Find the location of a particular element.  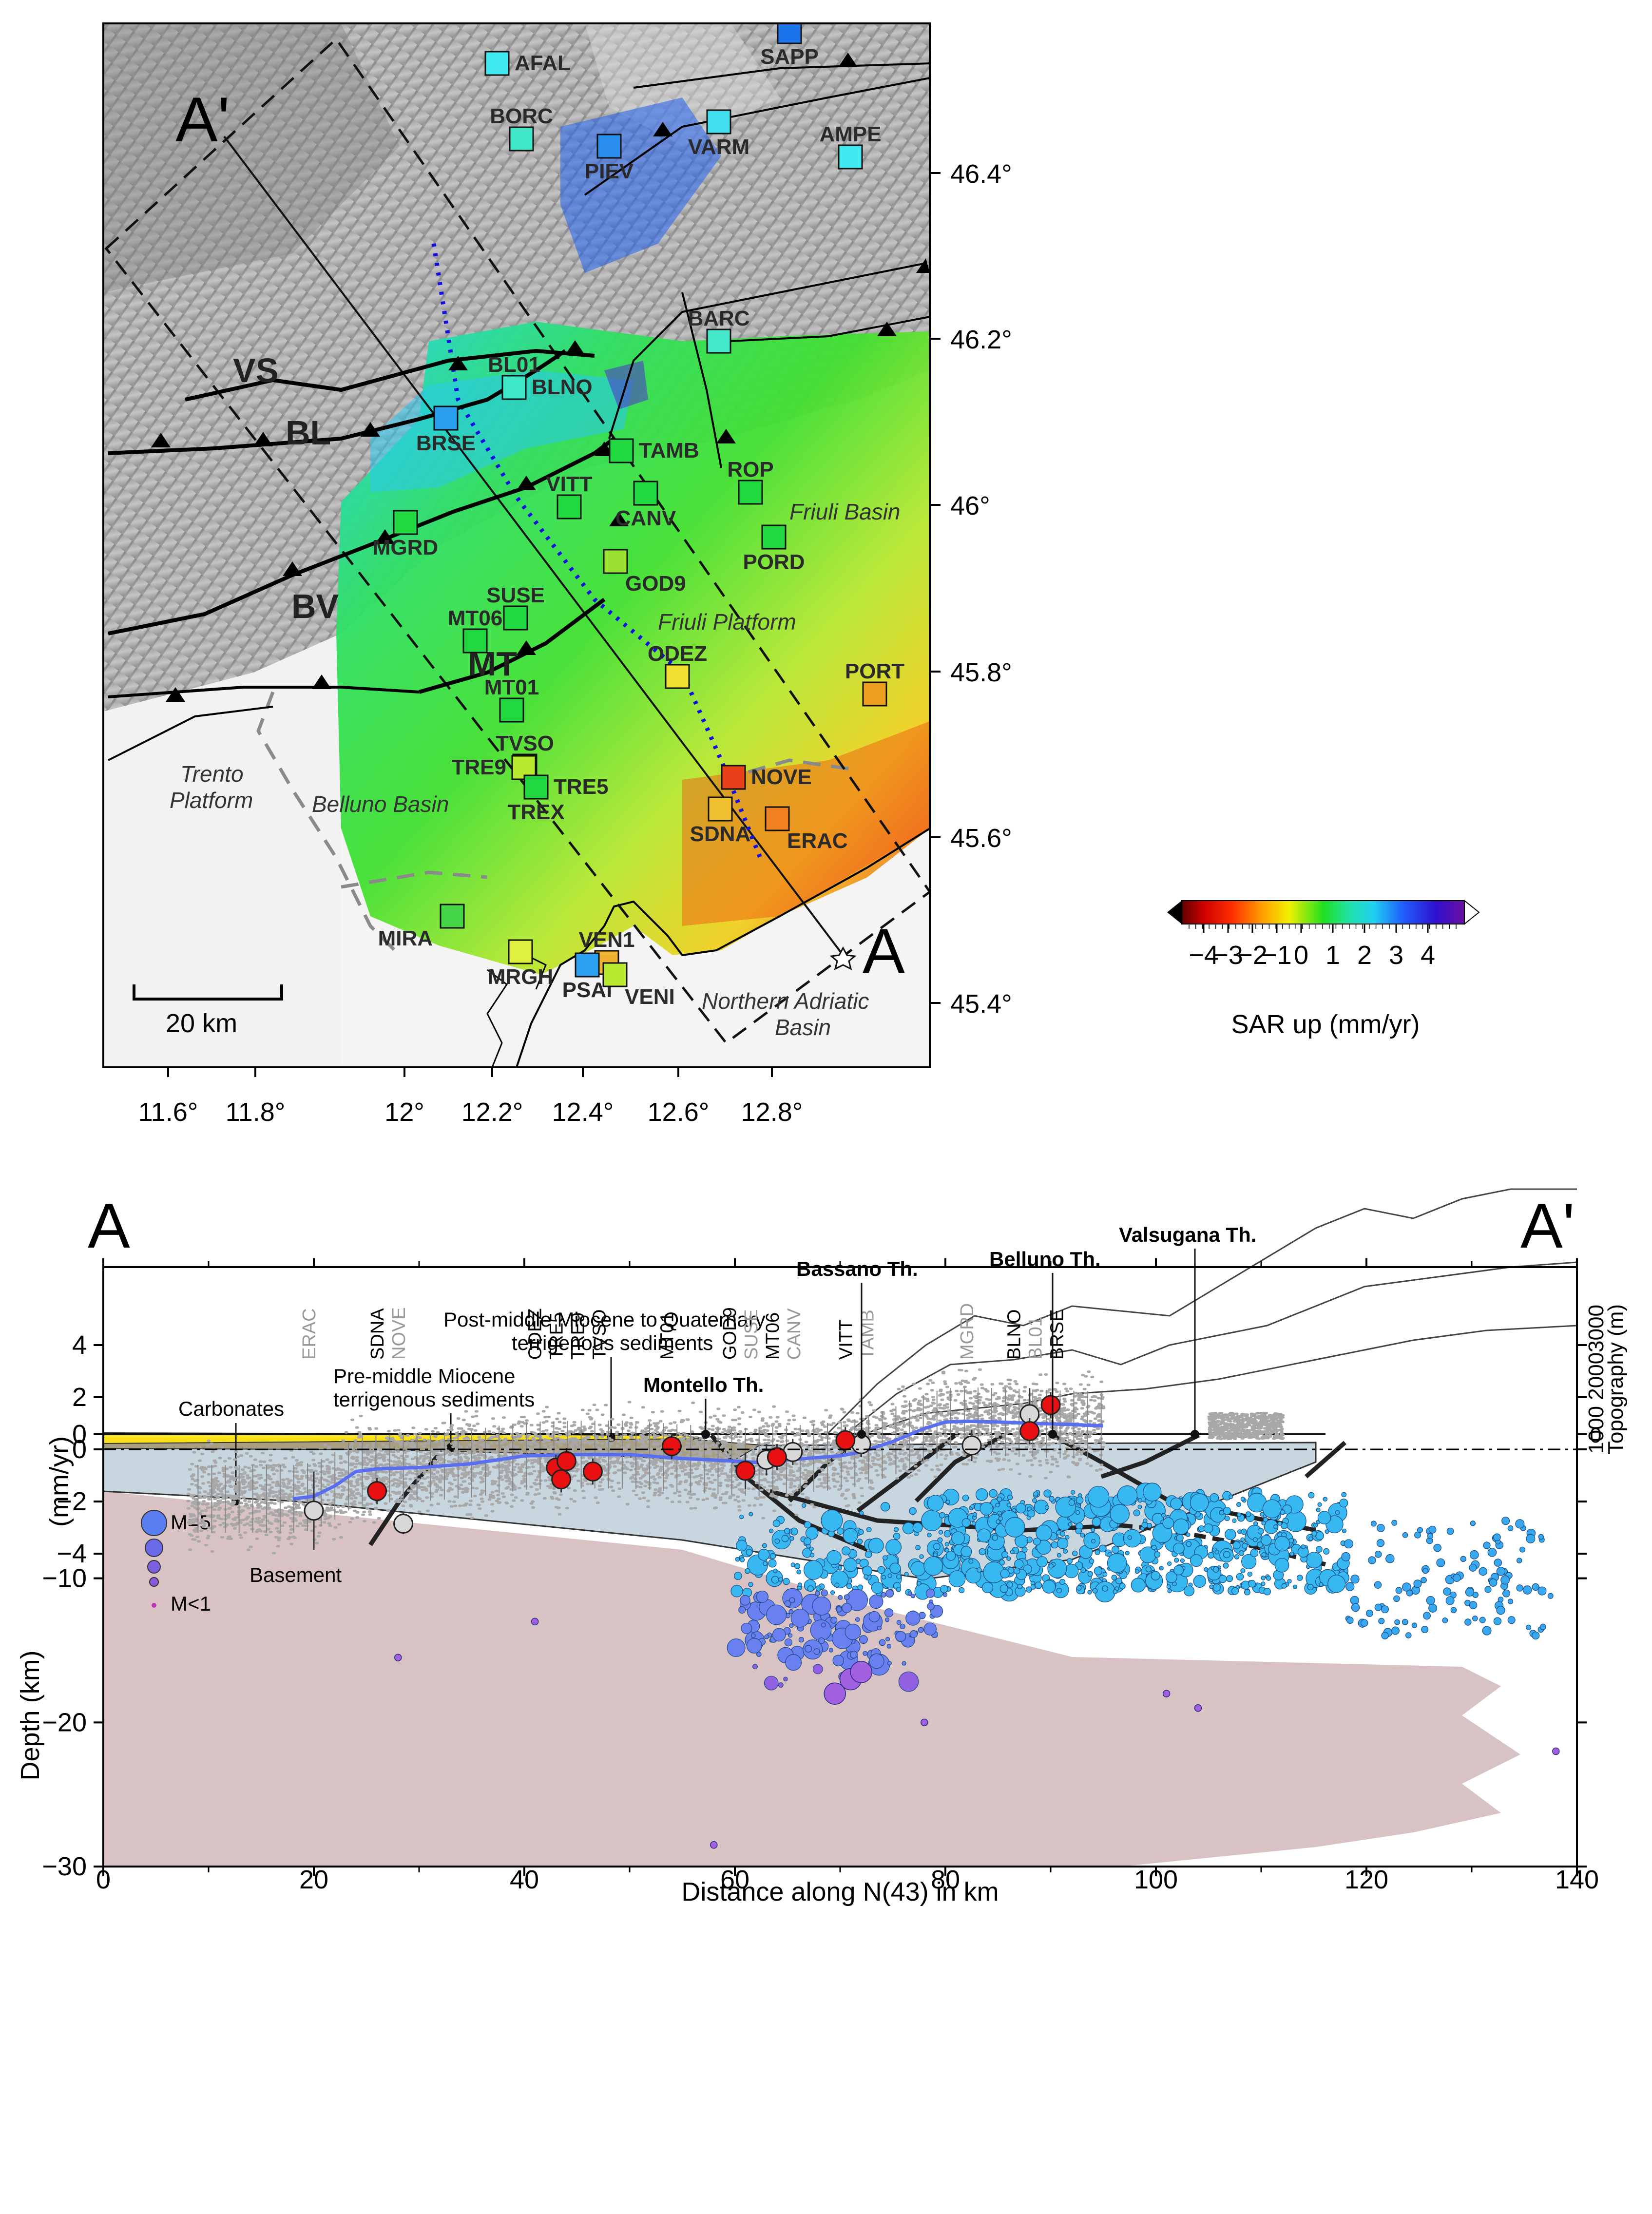

station-column-label: SUSE is located at coordinates (752, 1335).